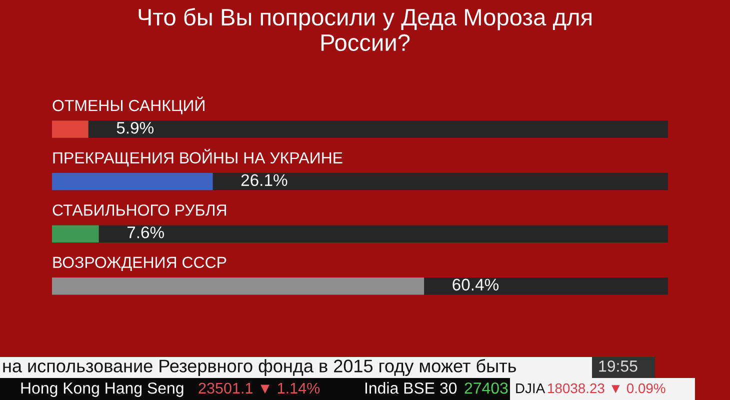  Describe the element at coordinates (139, 210) in the screenshot. I see `y-tick-label: СТАБИЛЬНОГО РУБЛЯ` at that location.